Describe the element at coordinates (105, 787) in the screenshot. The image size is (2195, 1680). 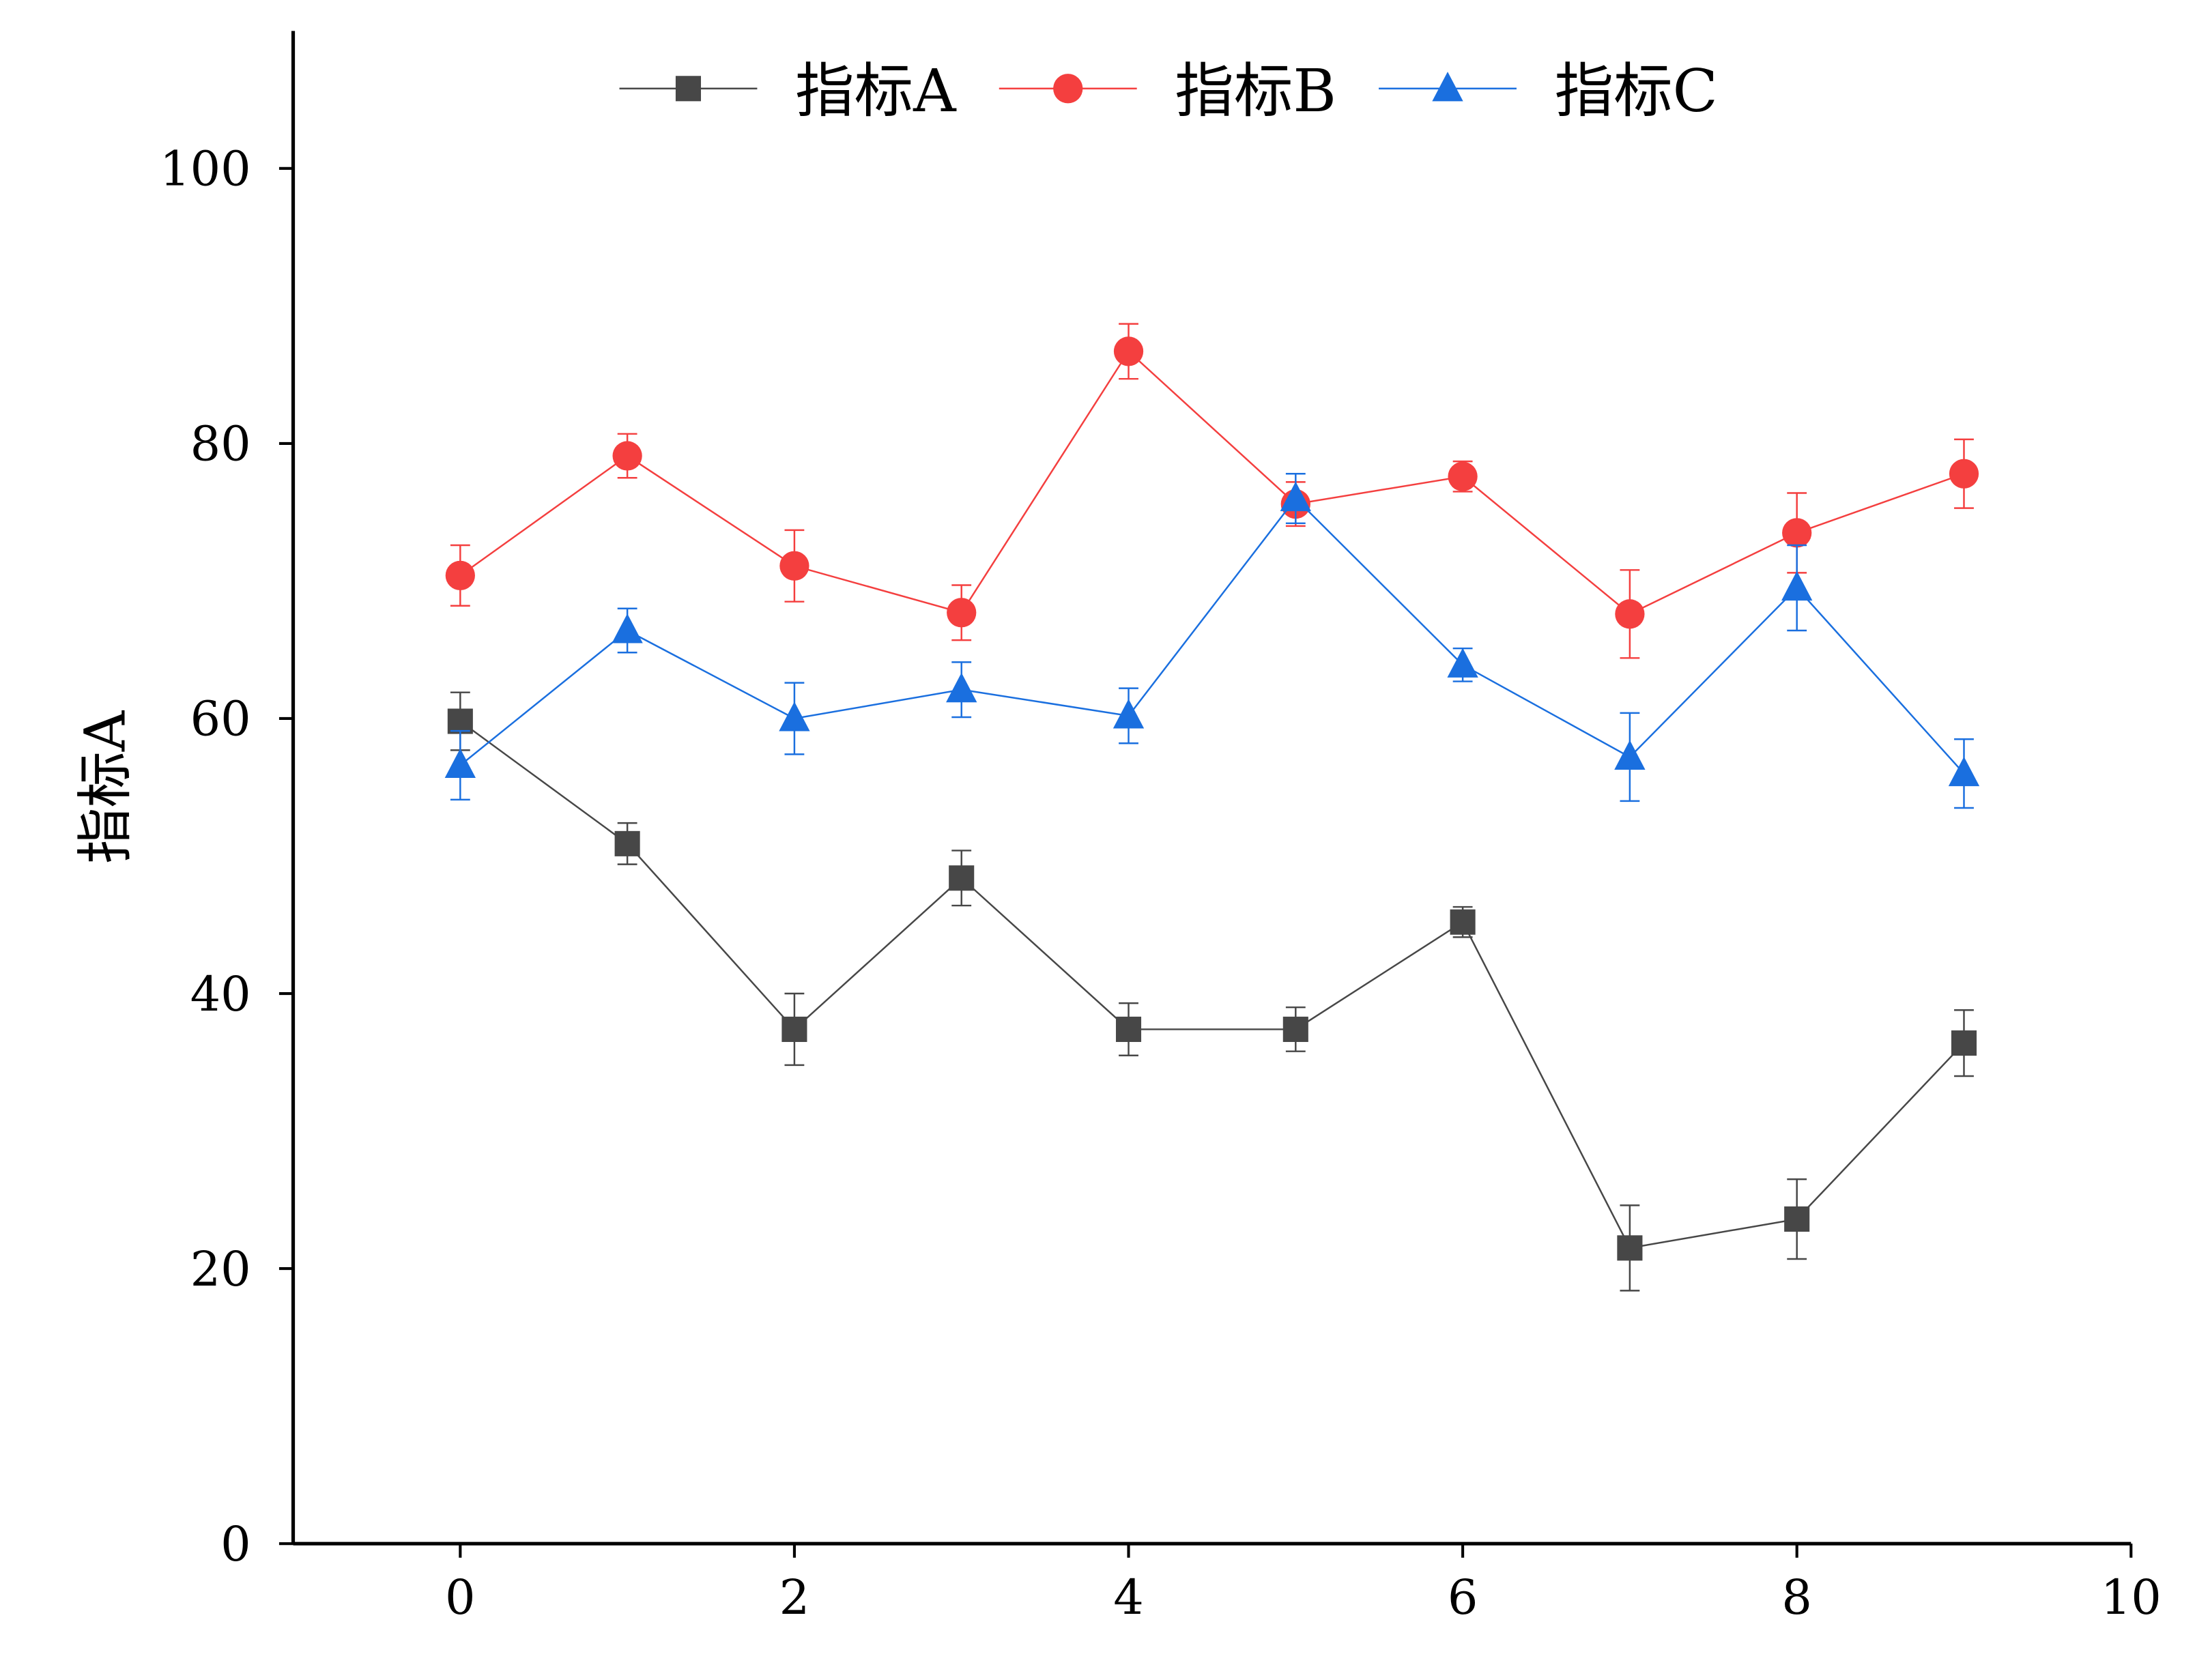
I see `y-axis-label: 指标A` at that location.